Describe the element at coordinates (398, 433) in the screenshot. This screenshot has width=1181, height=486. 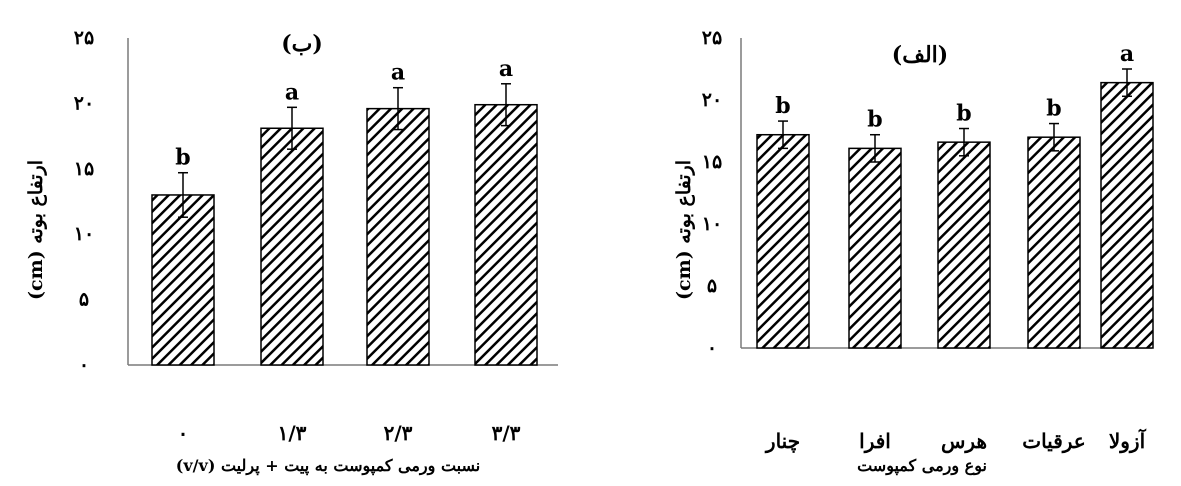
I see `category-label: ۲/۳` at that location.